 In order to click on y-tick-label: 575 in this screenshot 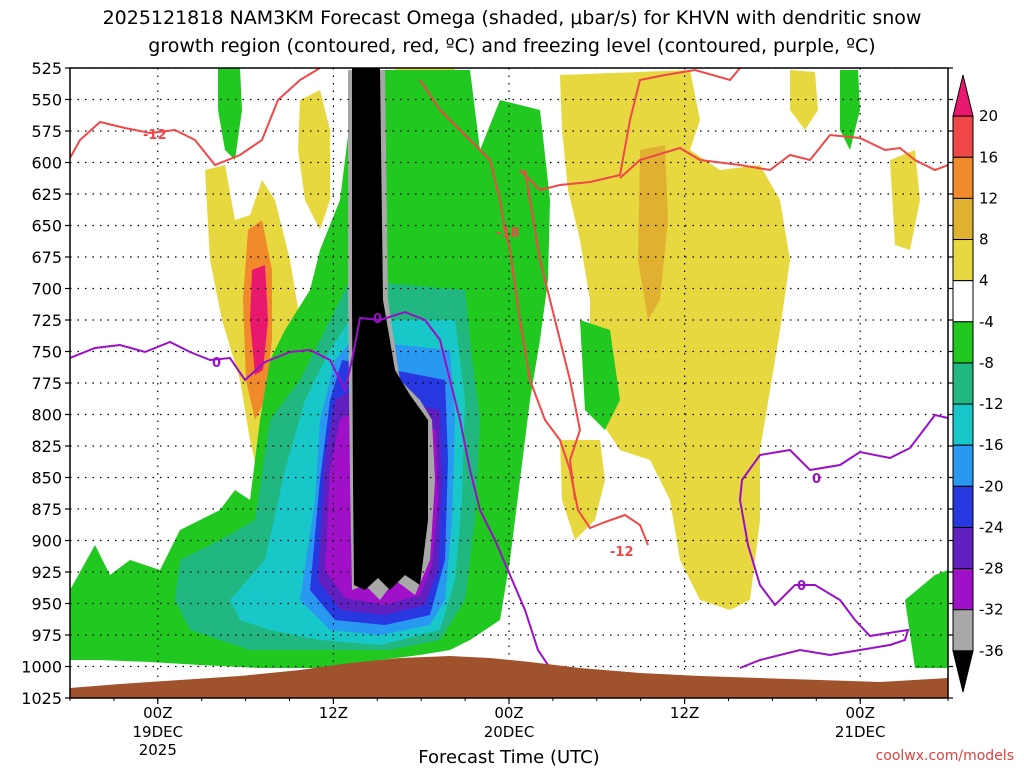, I will do `click(46, 131)`.